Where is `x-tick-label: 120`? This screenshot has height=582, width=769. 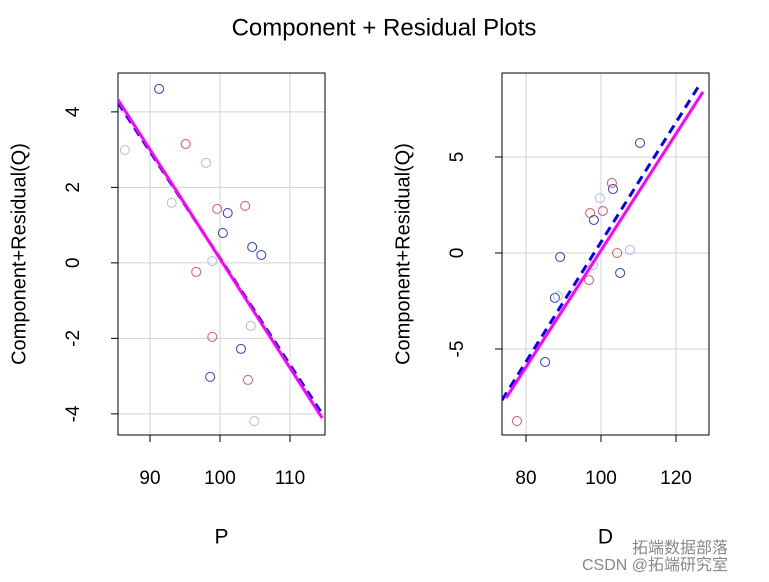
x-tick-label: 120 is located at coordinates (676, 478).